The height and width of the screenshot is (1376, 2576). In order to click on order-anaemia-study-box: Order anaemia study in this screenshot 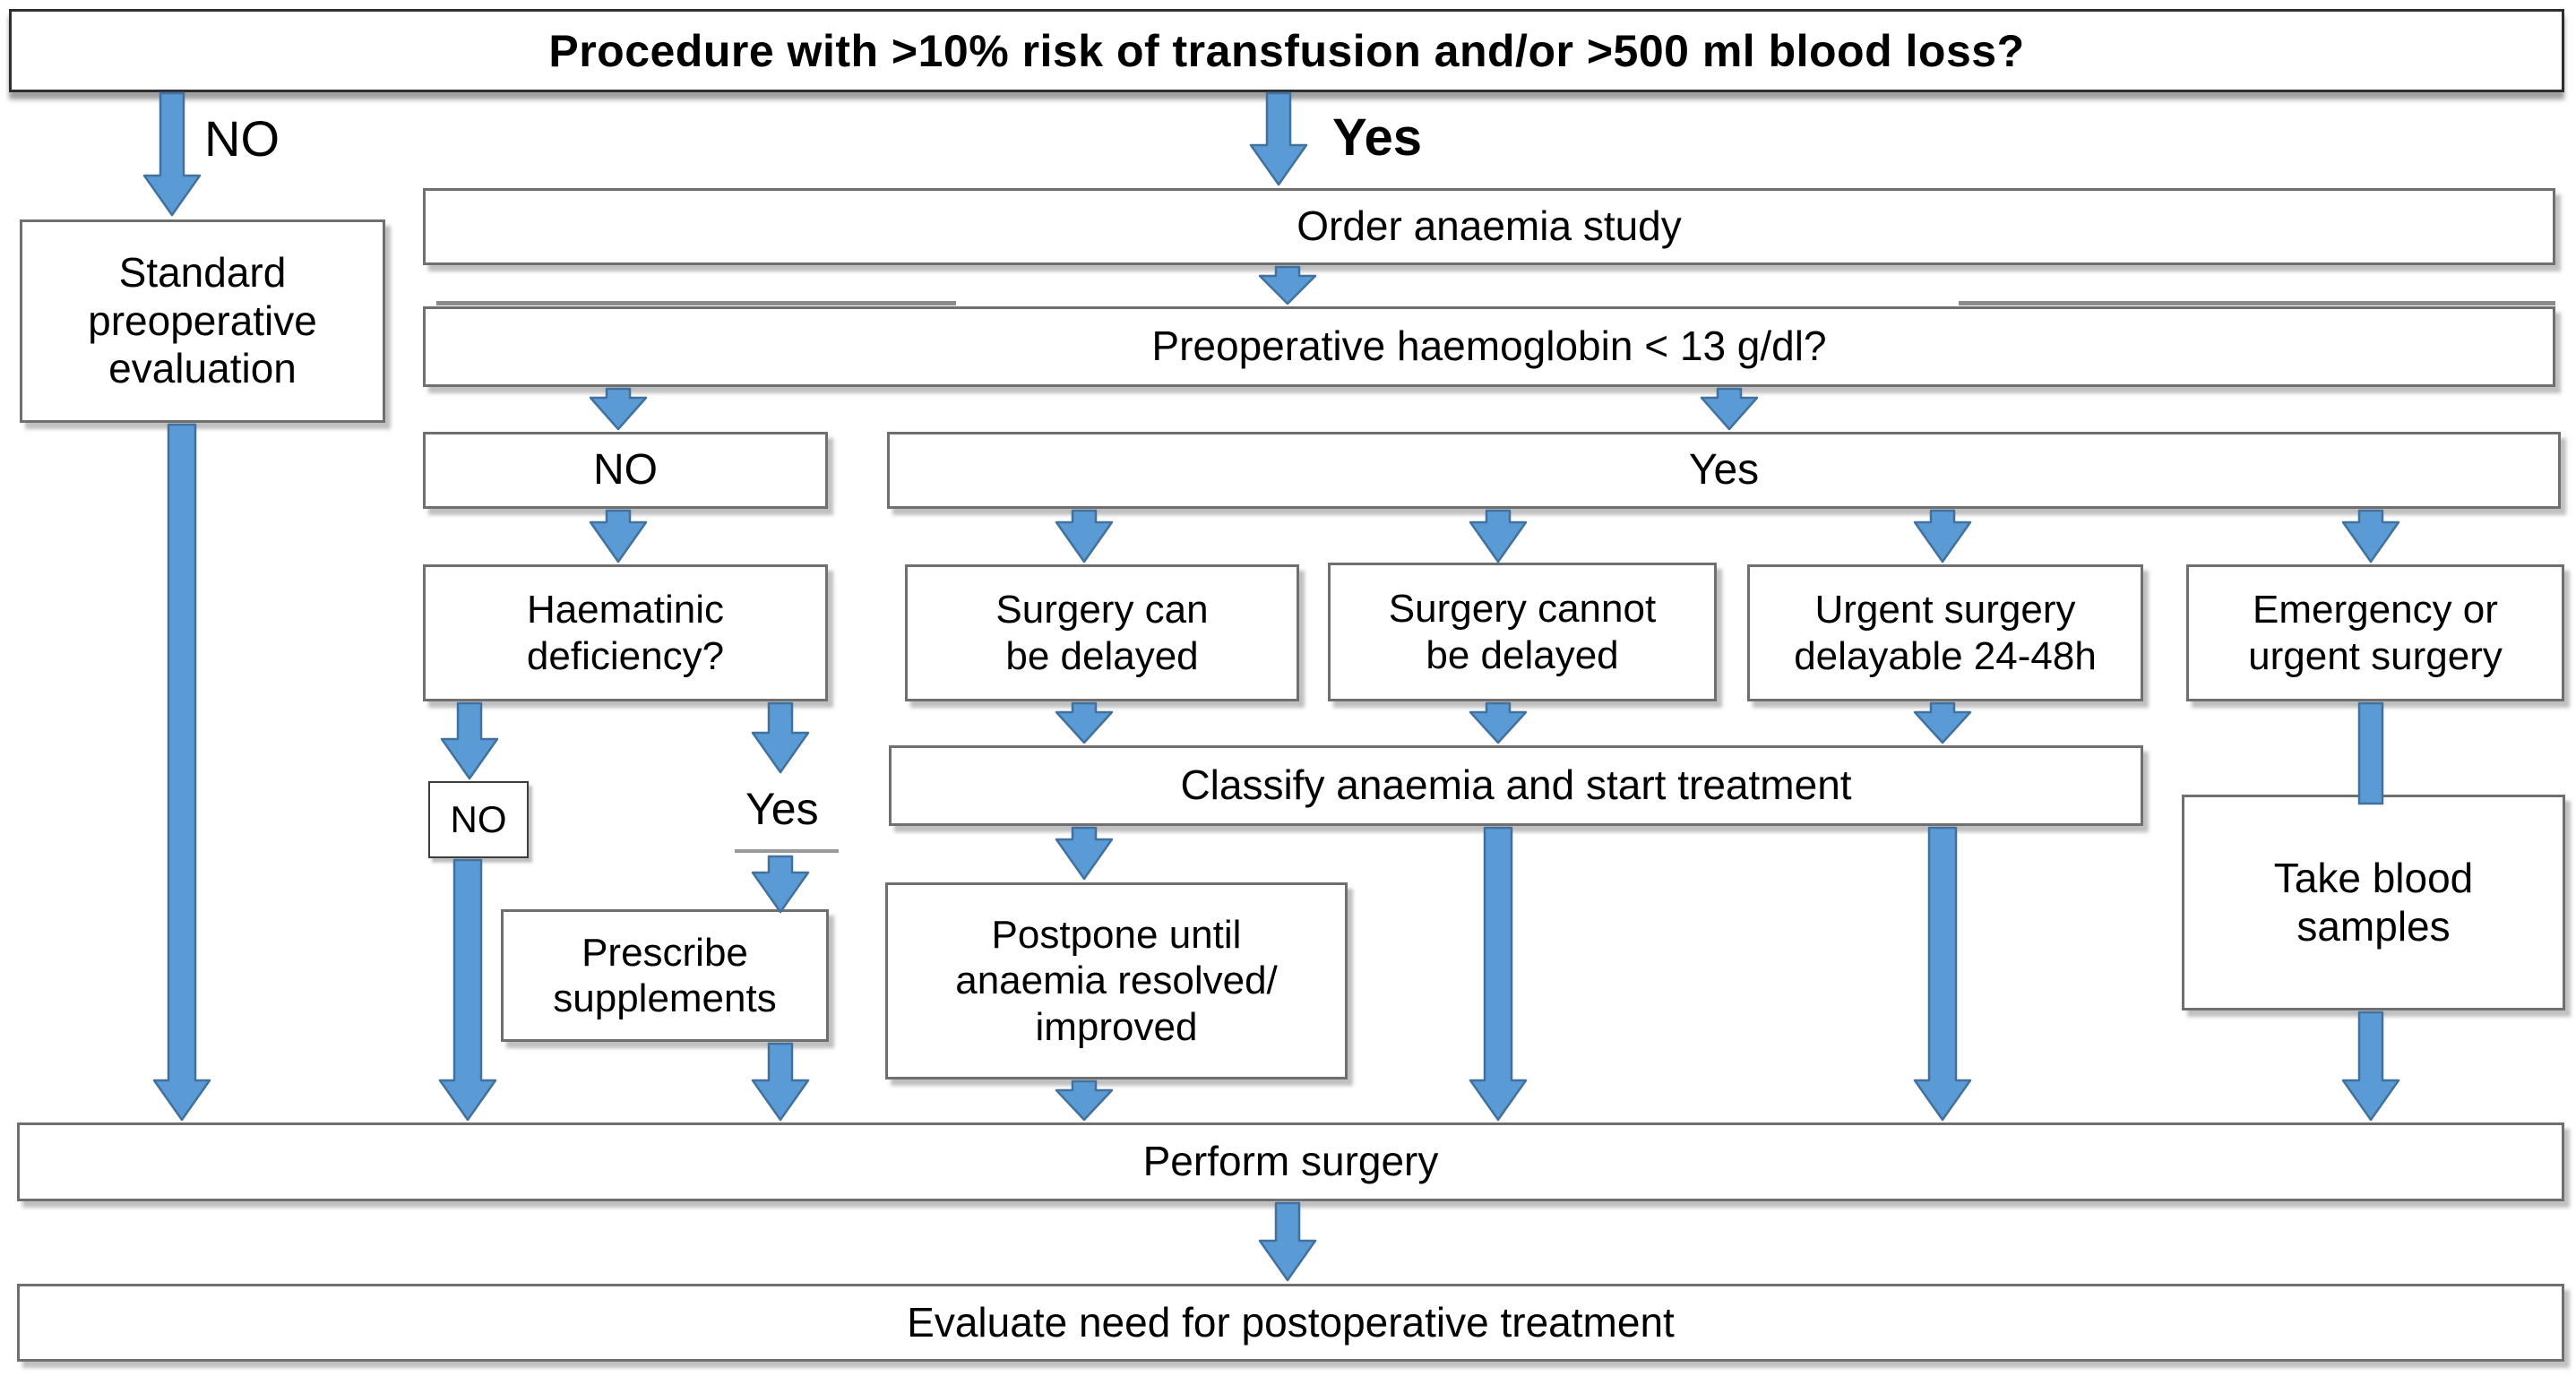, I will do `click(1489, 227)`.